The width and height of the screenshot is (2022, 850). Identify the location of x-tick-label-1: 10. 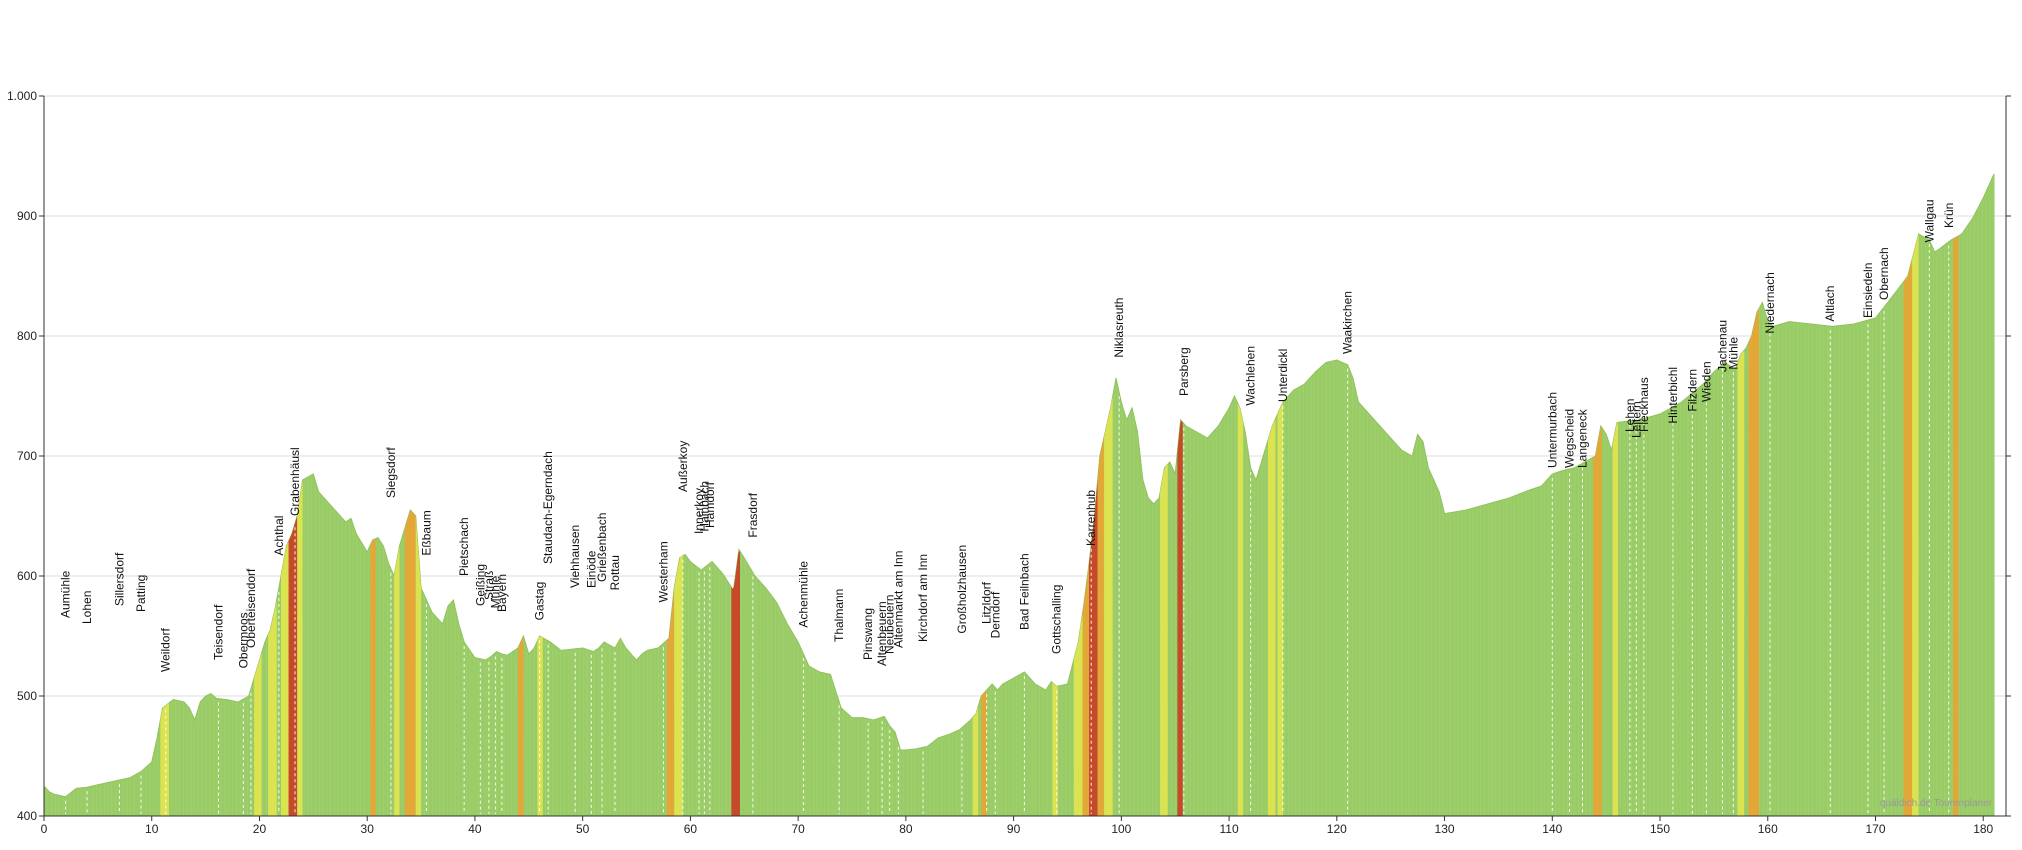
(152, 829).